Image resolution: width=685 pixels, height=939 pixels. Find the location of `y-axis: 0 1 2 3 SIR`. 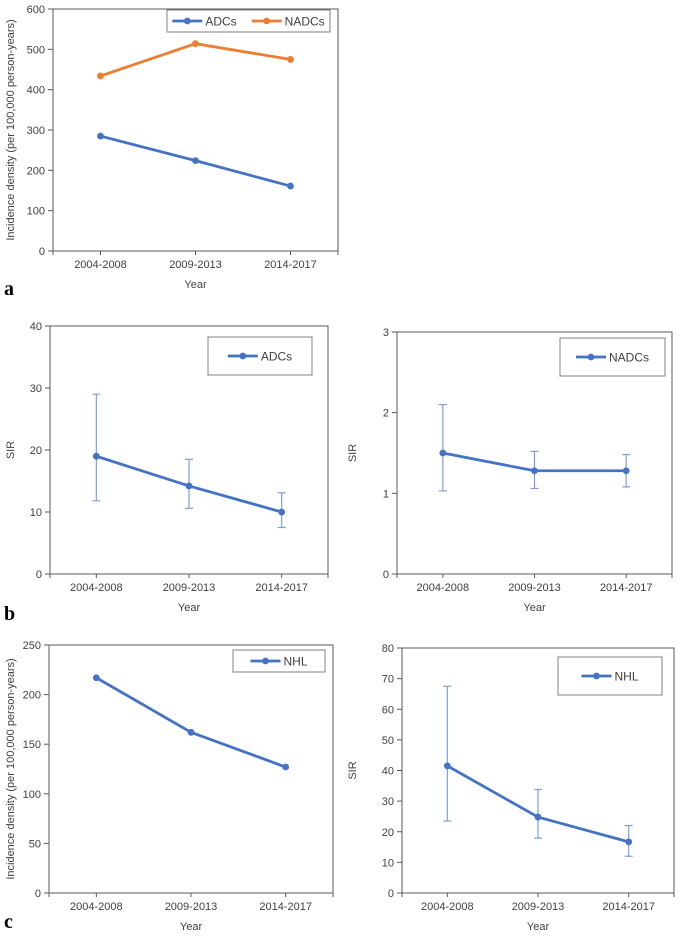

y-axis: 0 1 2 3 SIR is located at coordinates (372, 454).